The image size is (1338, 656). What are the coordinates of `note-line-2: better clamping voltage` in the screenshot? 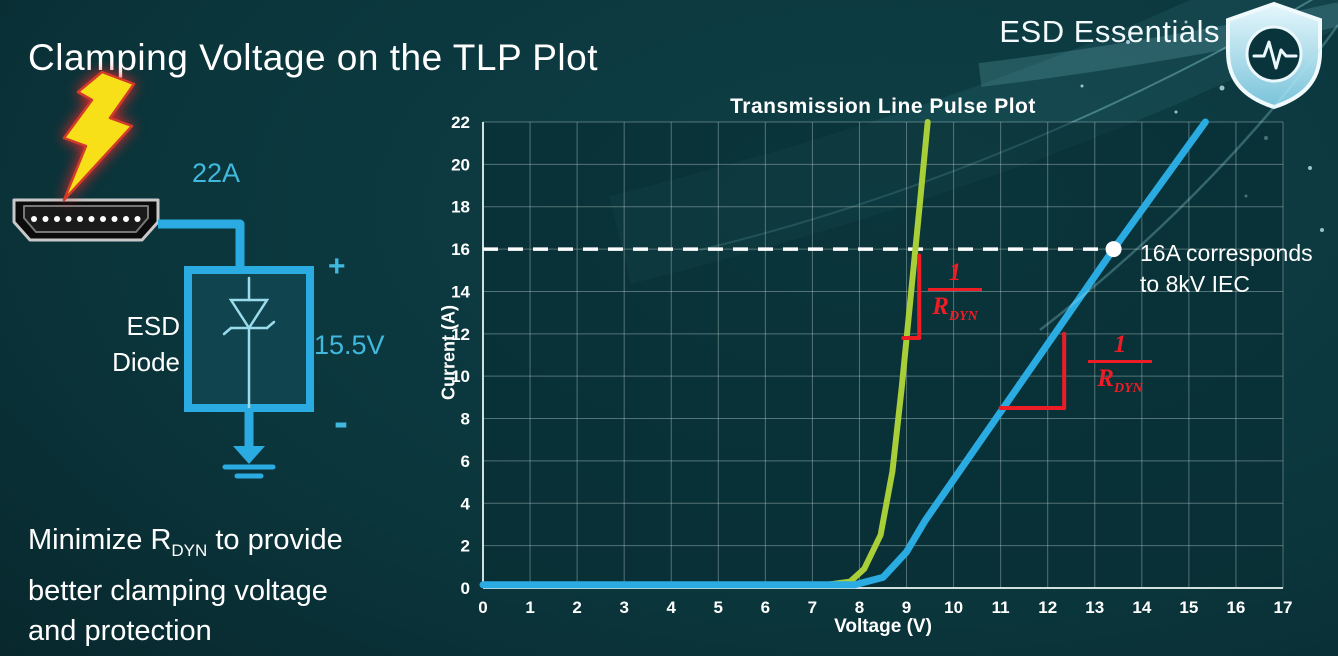 It's located at (178, 590).